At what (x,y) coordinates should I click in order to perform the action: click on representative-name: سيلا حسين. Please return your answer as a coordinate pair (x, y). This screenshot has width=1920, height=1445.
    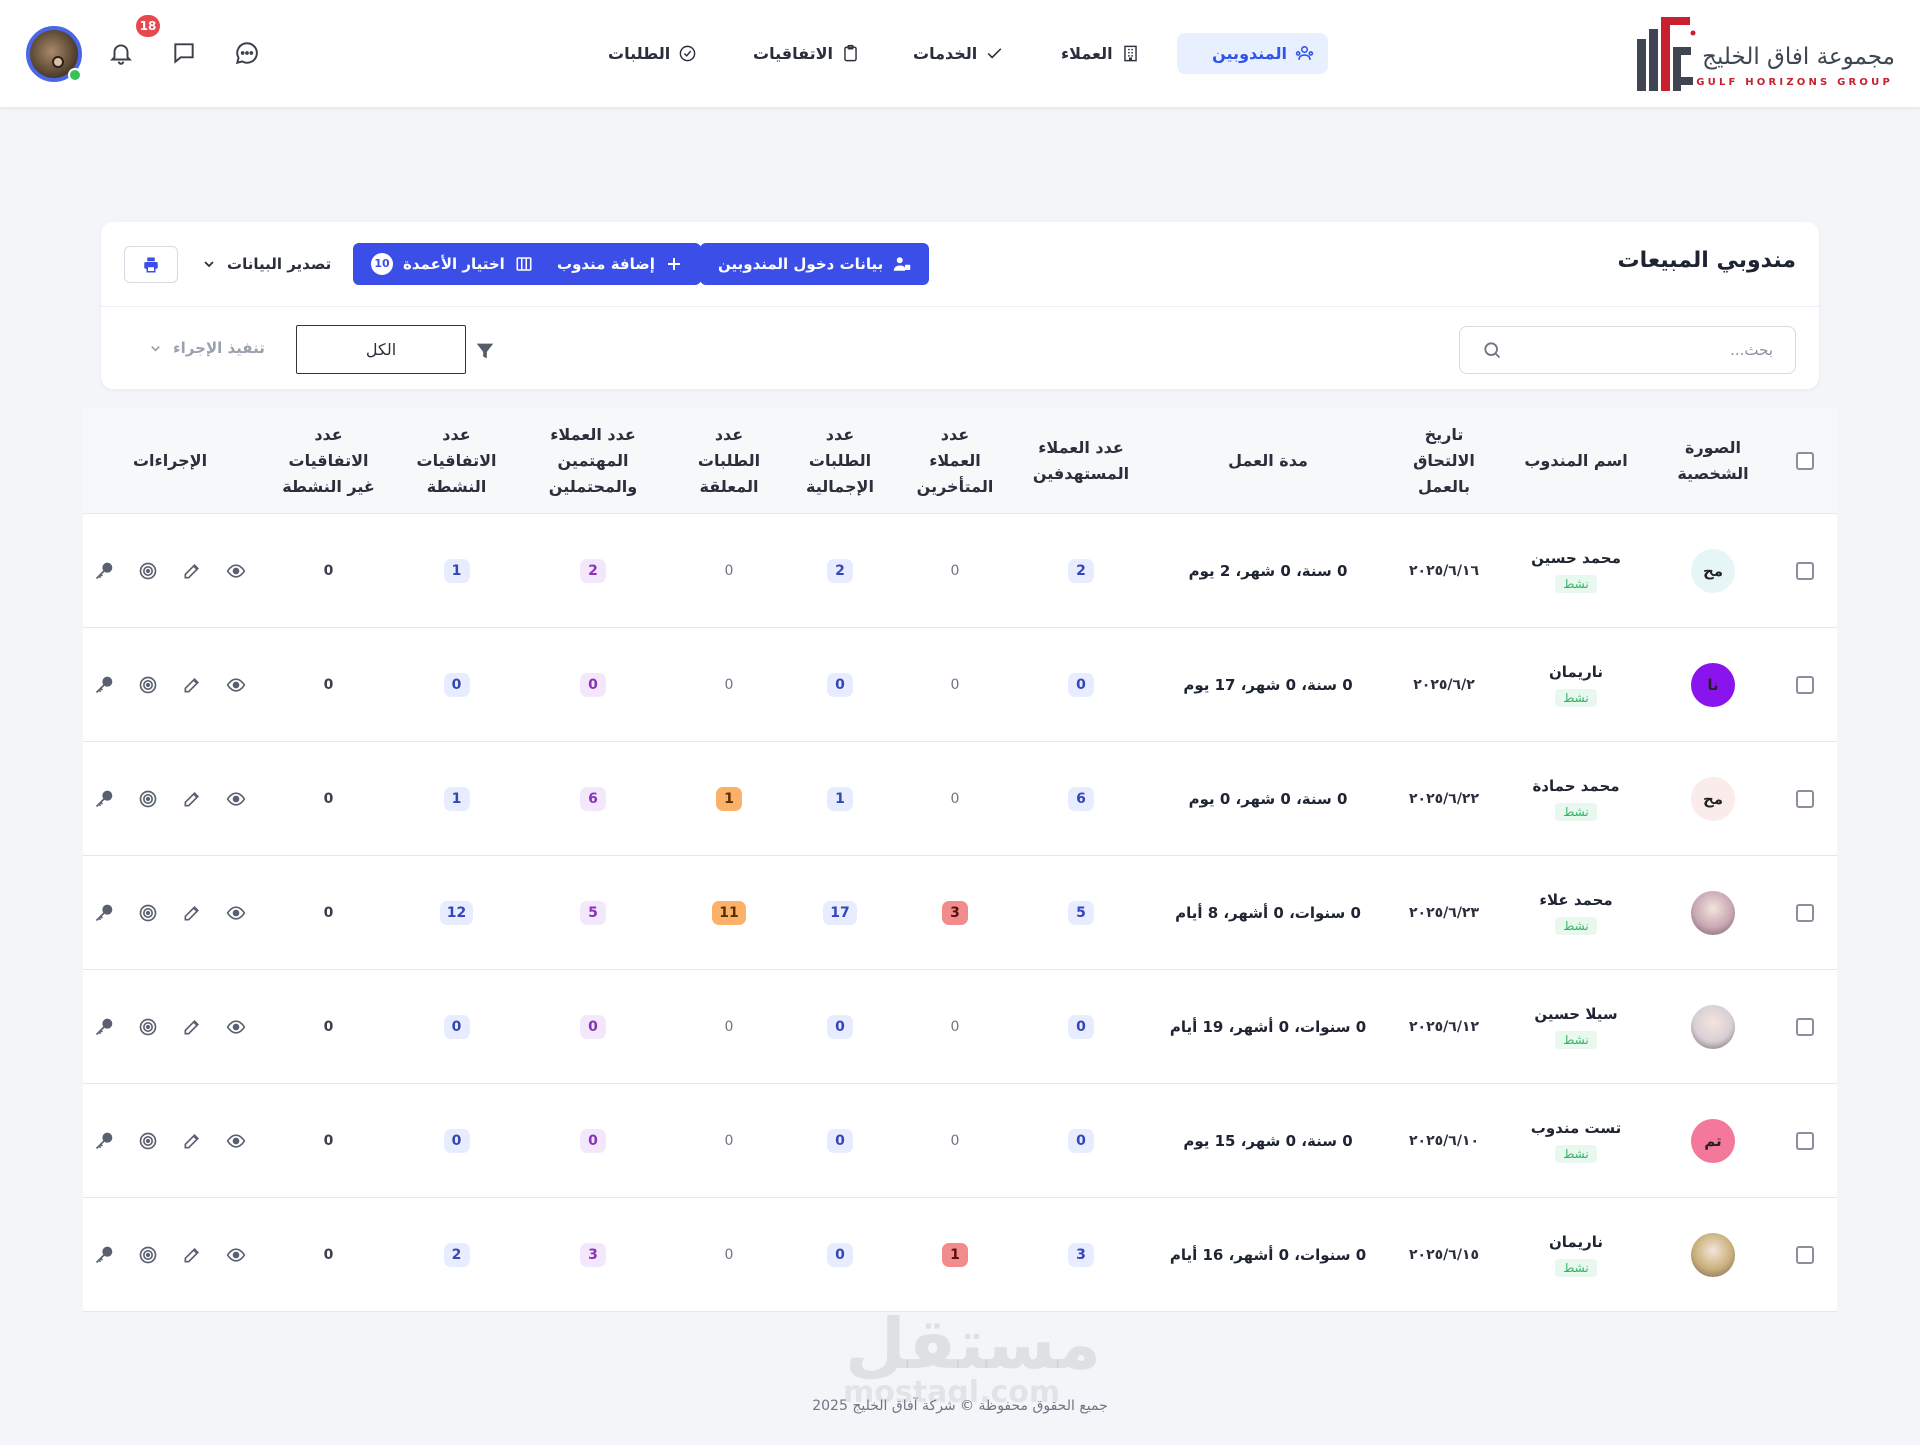
    Looking at the image, I should click on (1576, 1013).